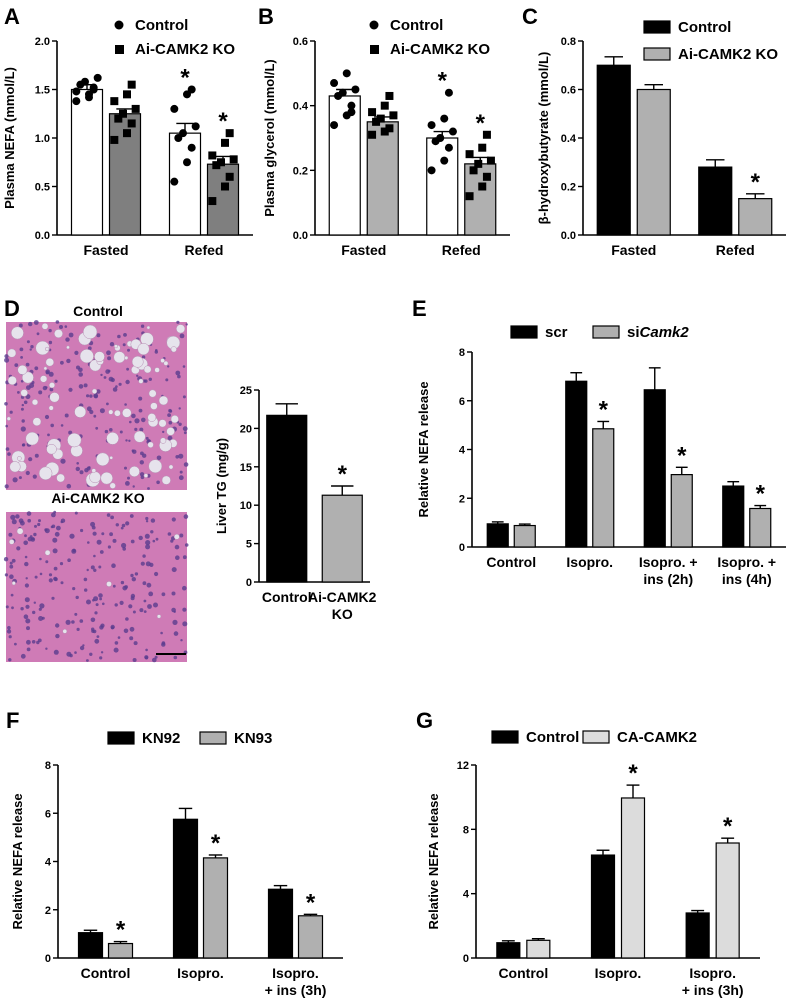  I want to click on y-tick-label: 0, so click(466, 959).